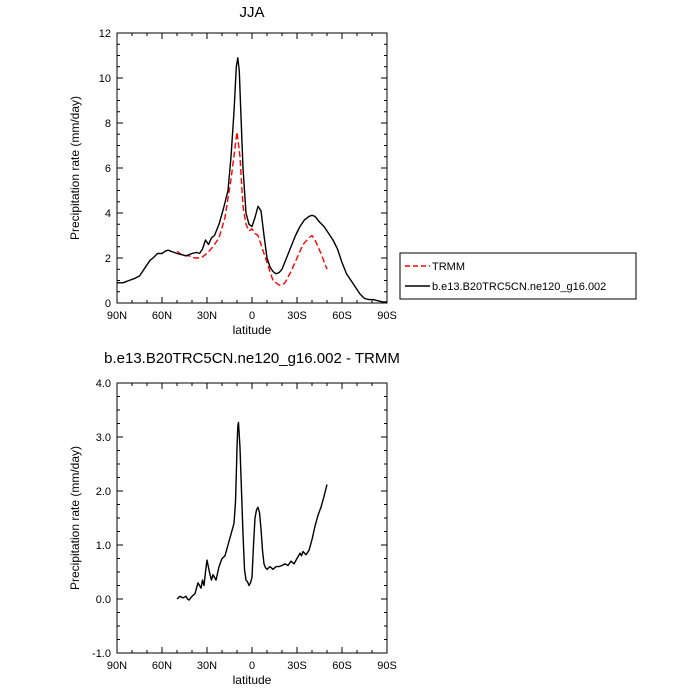 This screenshot has height=700, width=700. What do you see at coordinates (519, 287) in the screenshot?
I see `legend-label: b.e13.B20TRC5CN.ne120_g16.002` at bounding box center [519, 287].